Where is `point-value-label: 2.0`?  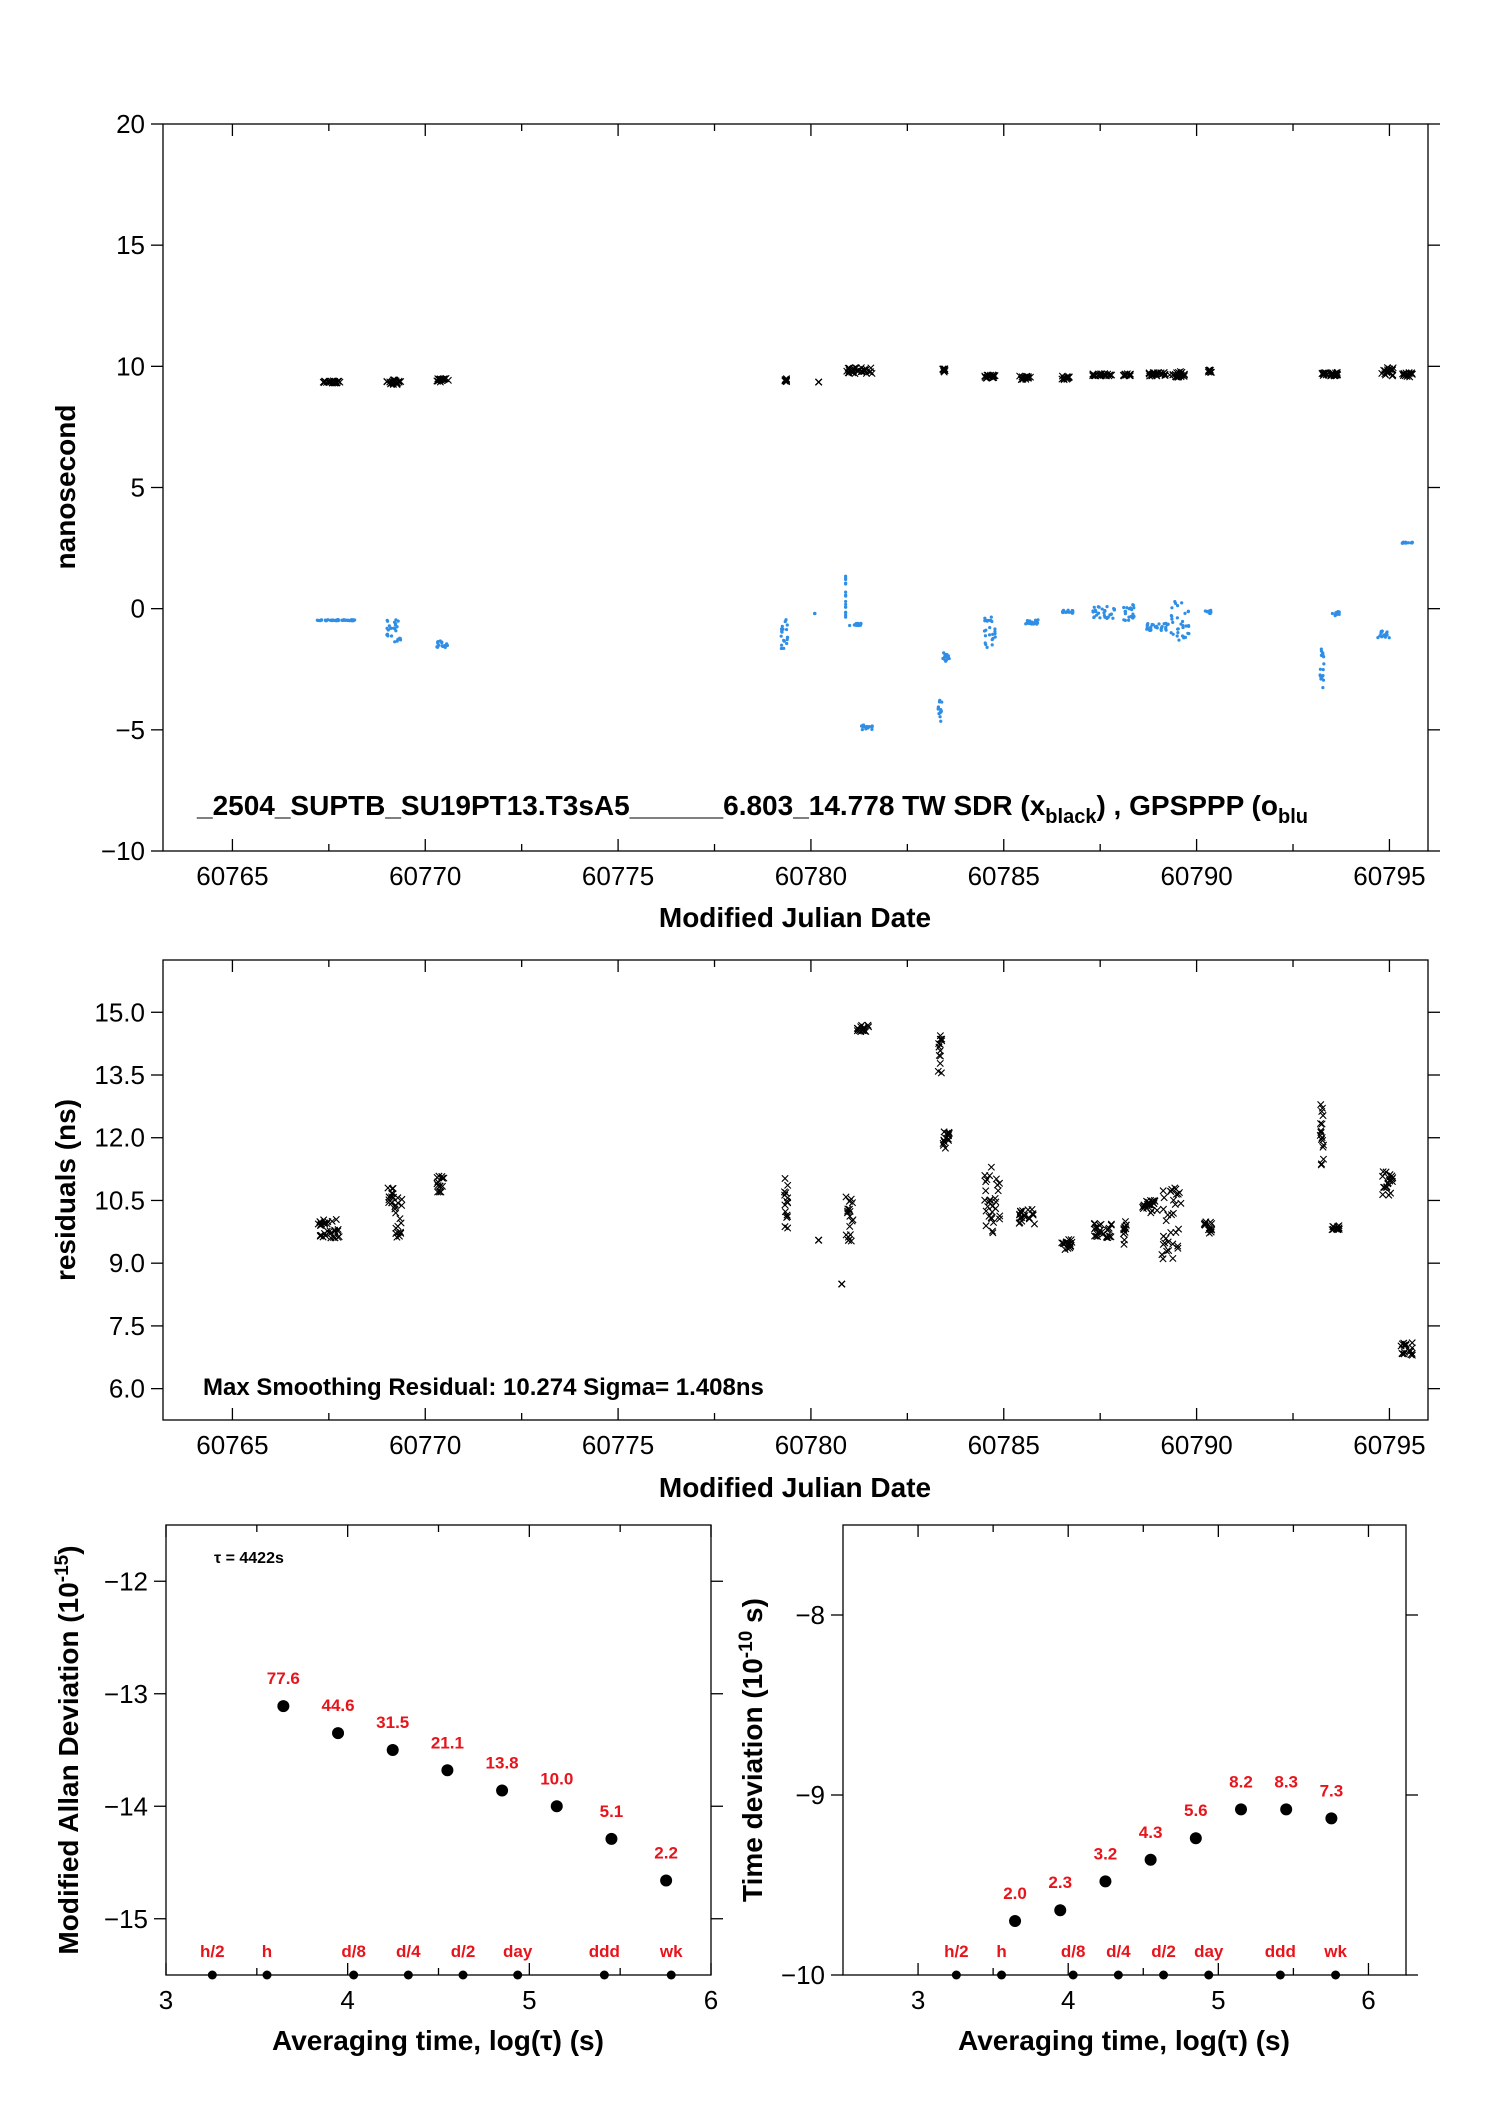 point-value-label: 2.0 is located at coordinates (1015, 1893).